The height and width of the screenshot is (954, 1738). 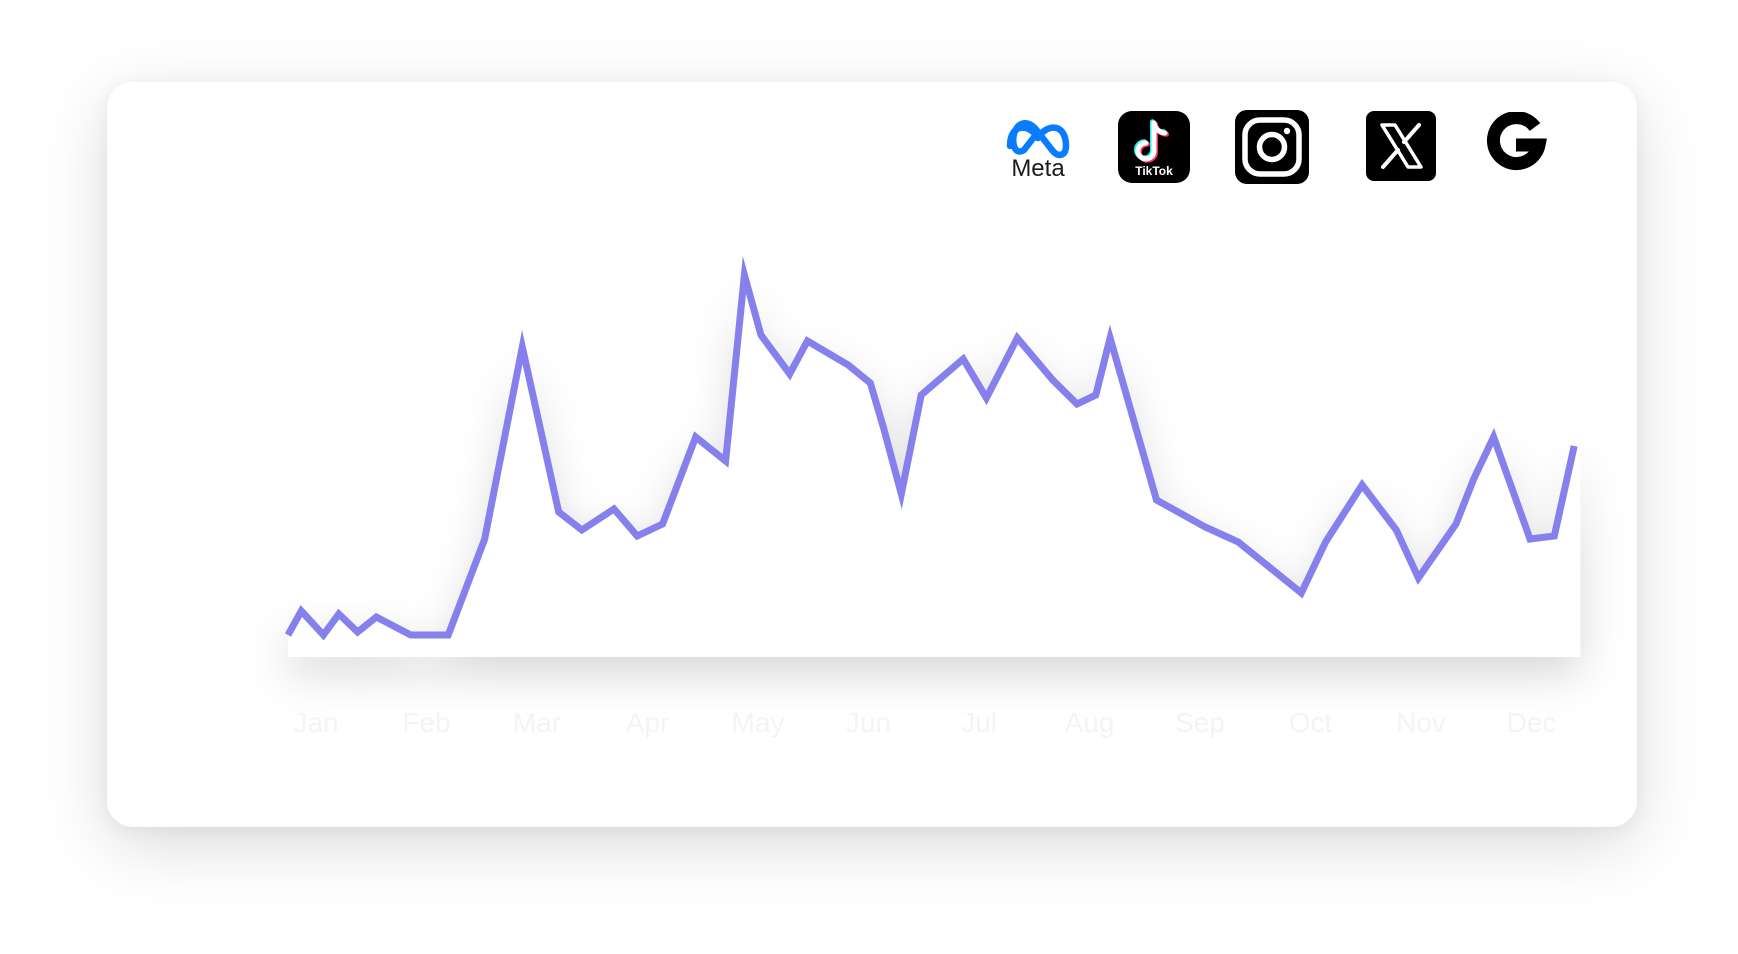 What do you see at coordinates (1154, 147) in the screenshot?
I see `tiktok-logo-icon: TikTok` at bounding box center [1154, 147].